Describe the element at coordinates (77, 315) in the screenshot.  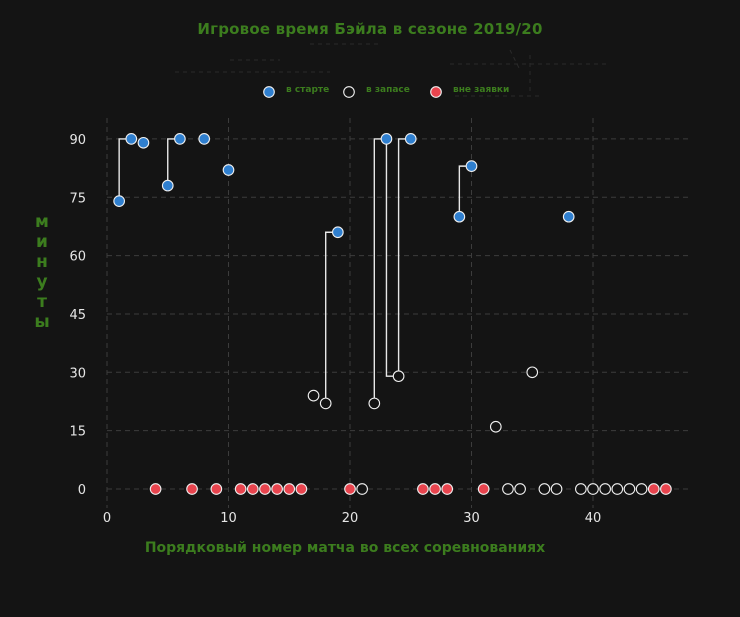
I see `y-tick-label: 45` at that location.